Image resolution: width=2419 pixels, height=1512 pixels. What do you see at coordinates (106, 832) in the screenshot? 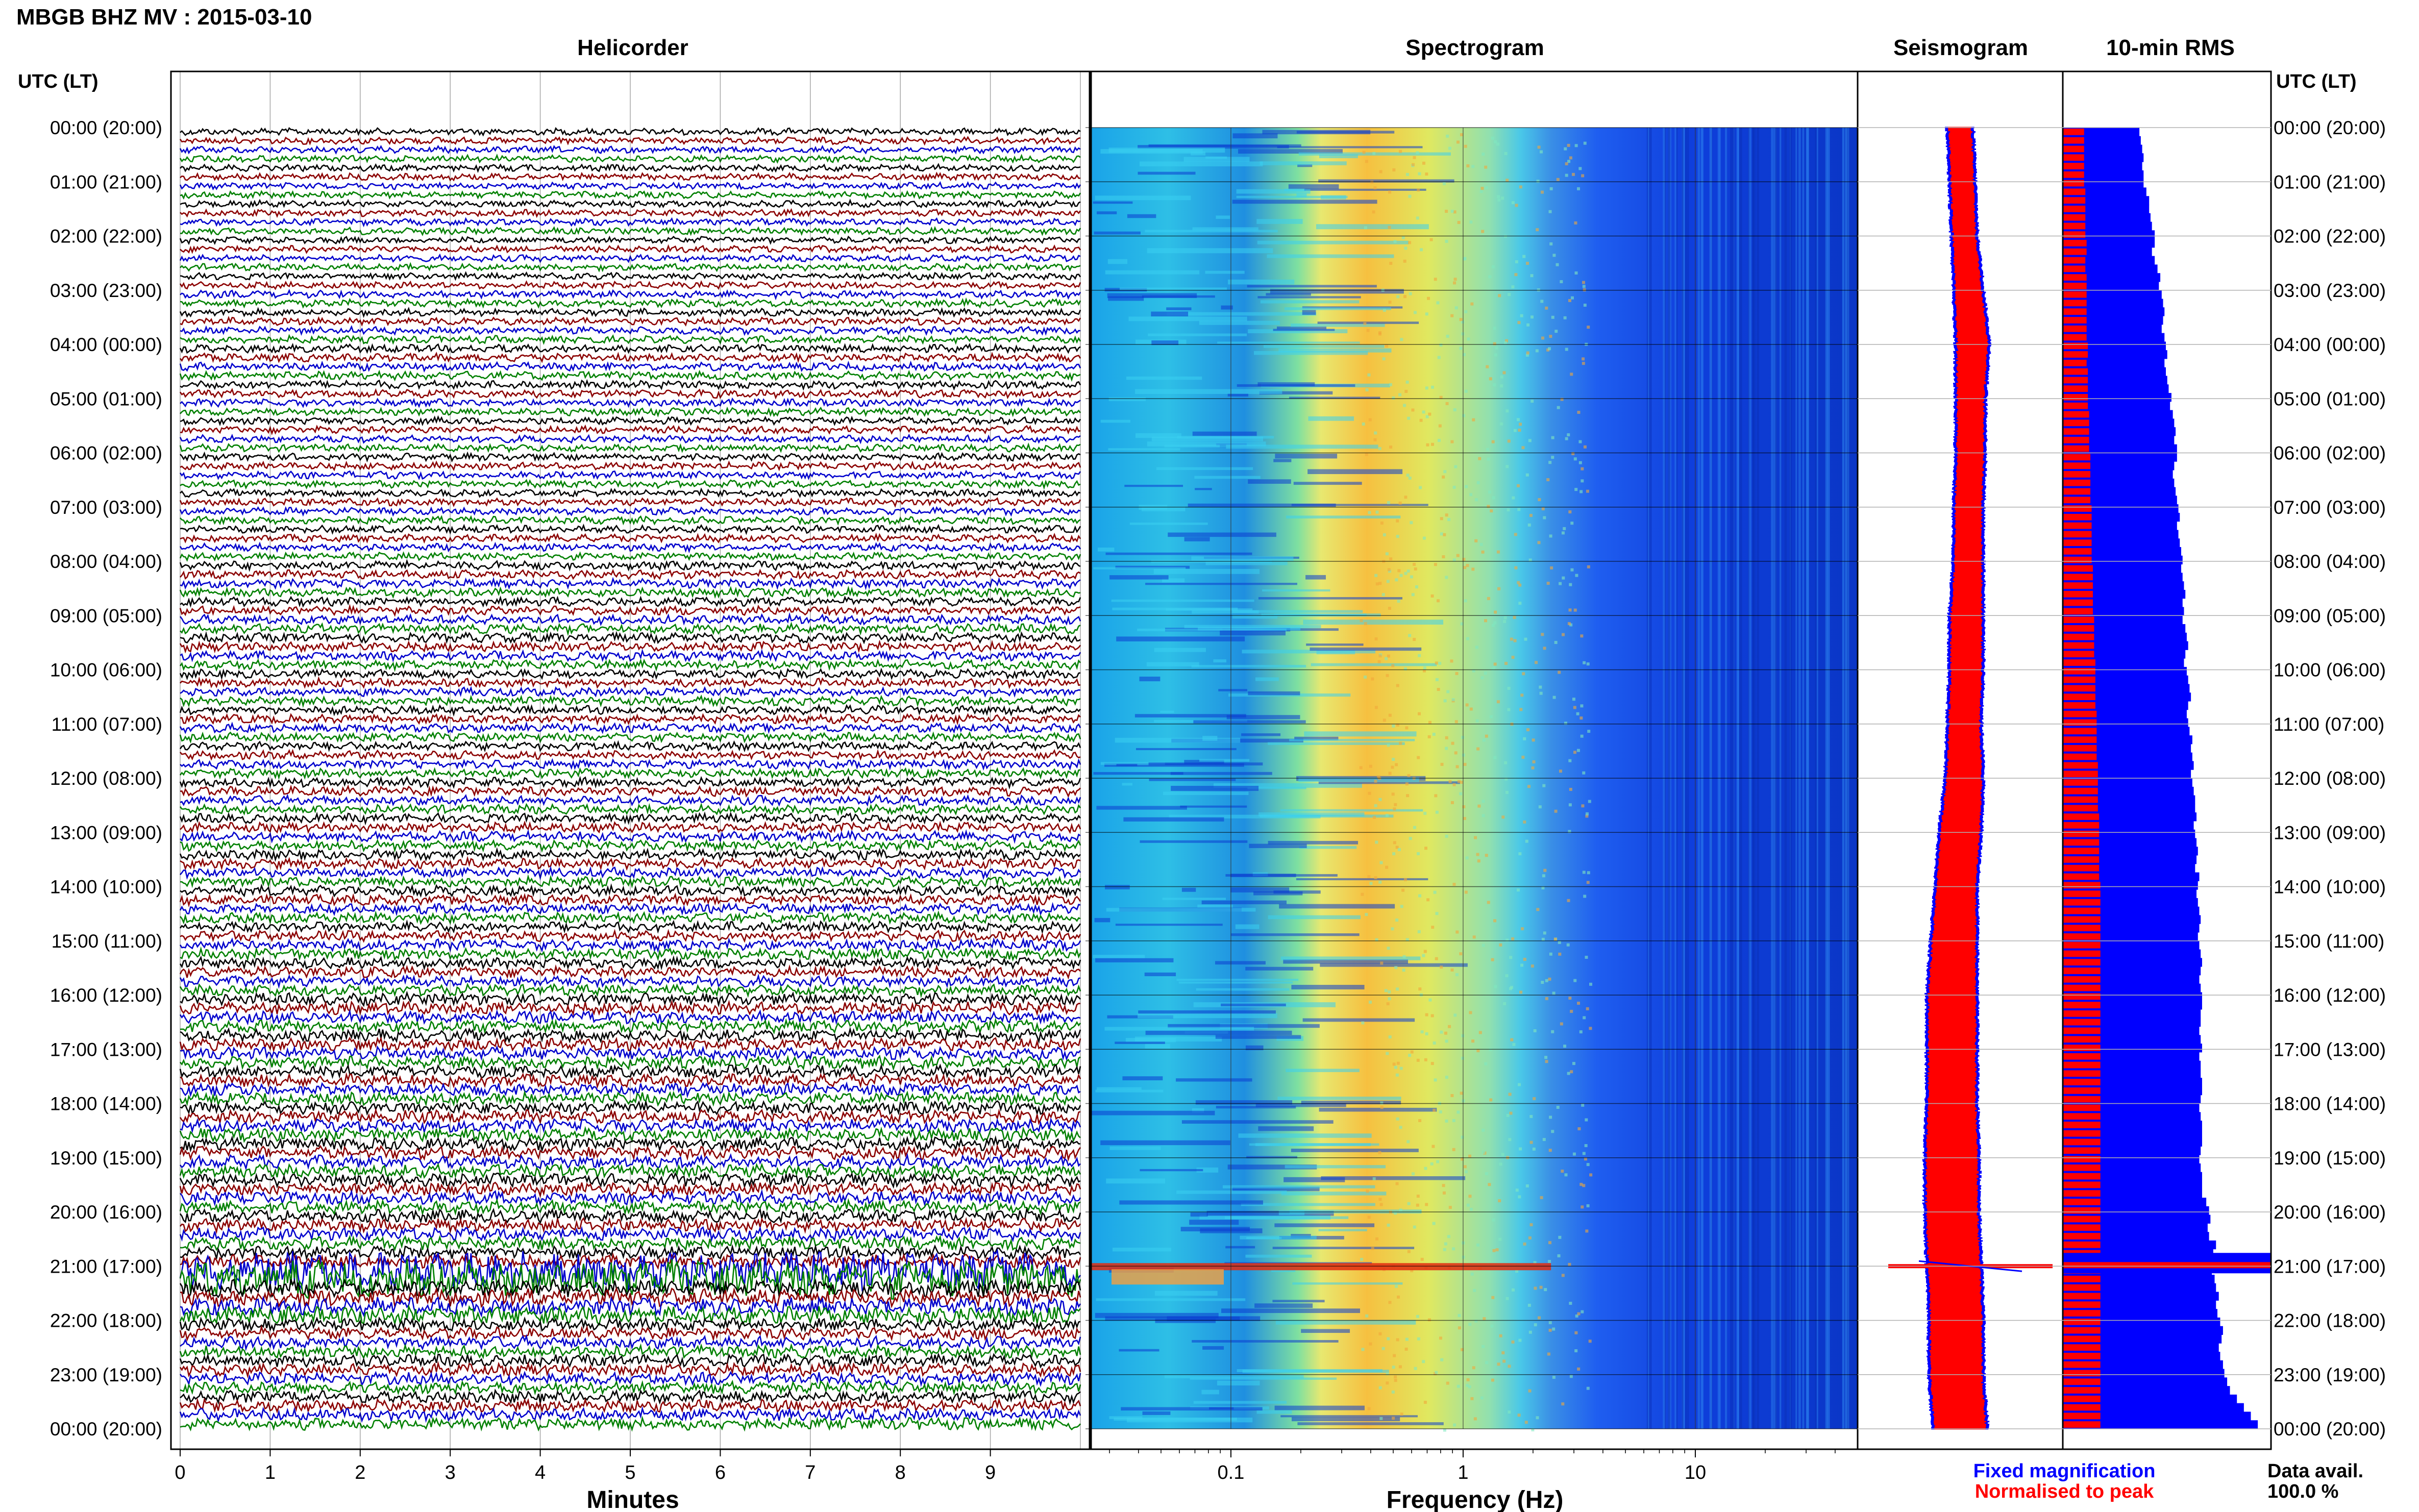
I see `time-tick-left: 13:00 (09:00)` at bounding box center [106, 832].